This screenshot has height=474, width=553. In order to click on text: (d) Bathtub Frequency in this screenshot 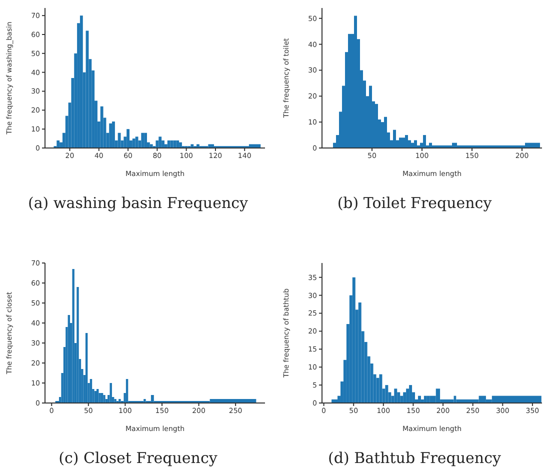, I will do `click(414, 458)`.